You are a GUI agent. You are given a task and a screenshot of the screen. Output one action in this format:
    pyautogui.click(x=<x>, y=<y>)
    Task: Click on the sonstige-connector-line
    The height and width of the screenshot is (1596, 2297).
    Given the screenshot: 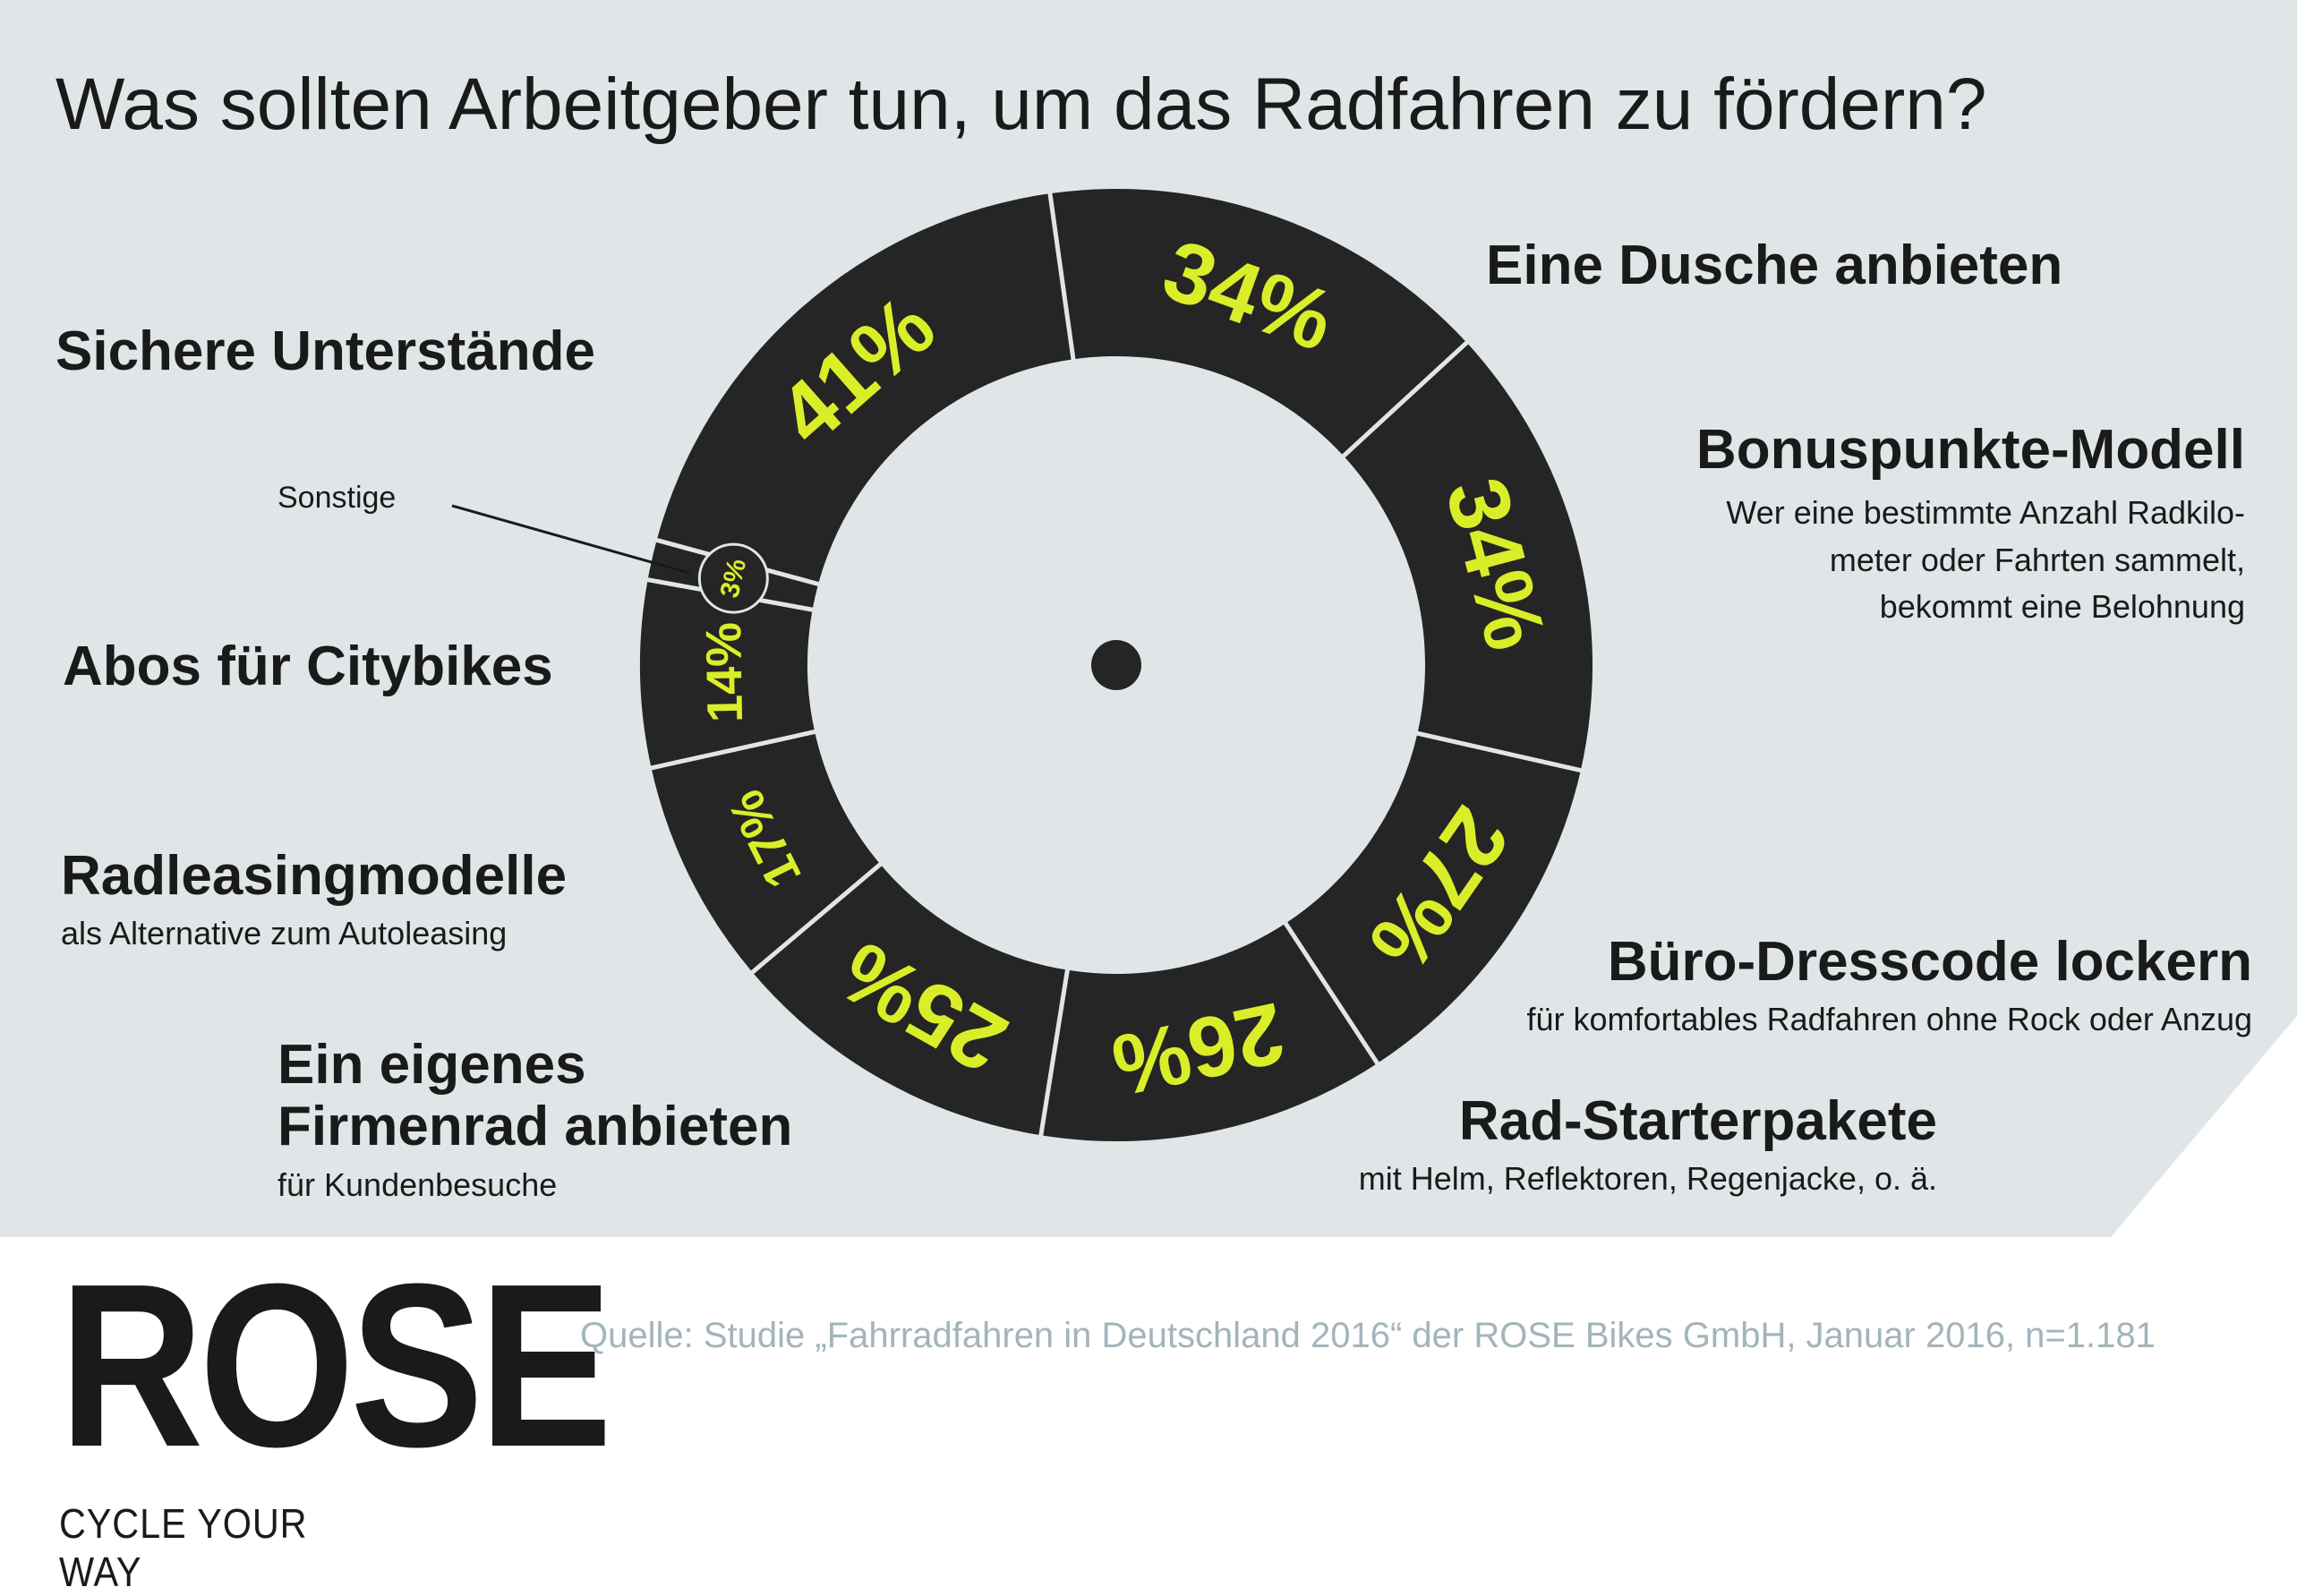 What is the action you would take?
    pyautogui.click(x=571, y=539)
    